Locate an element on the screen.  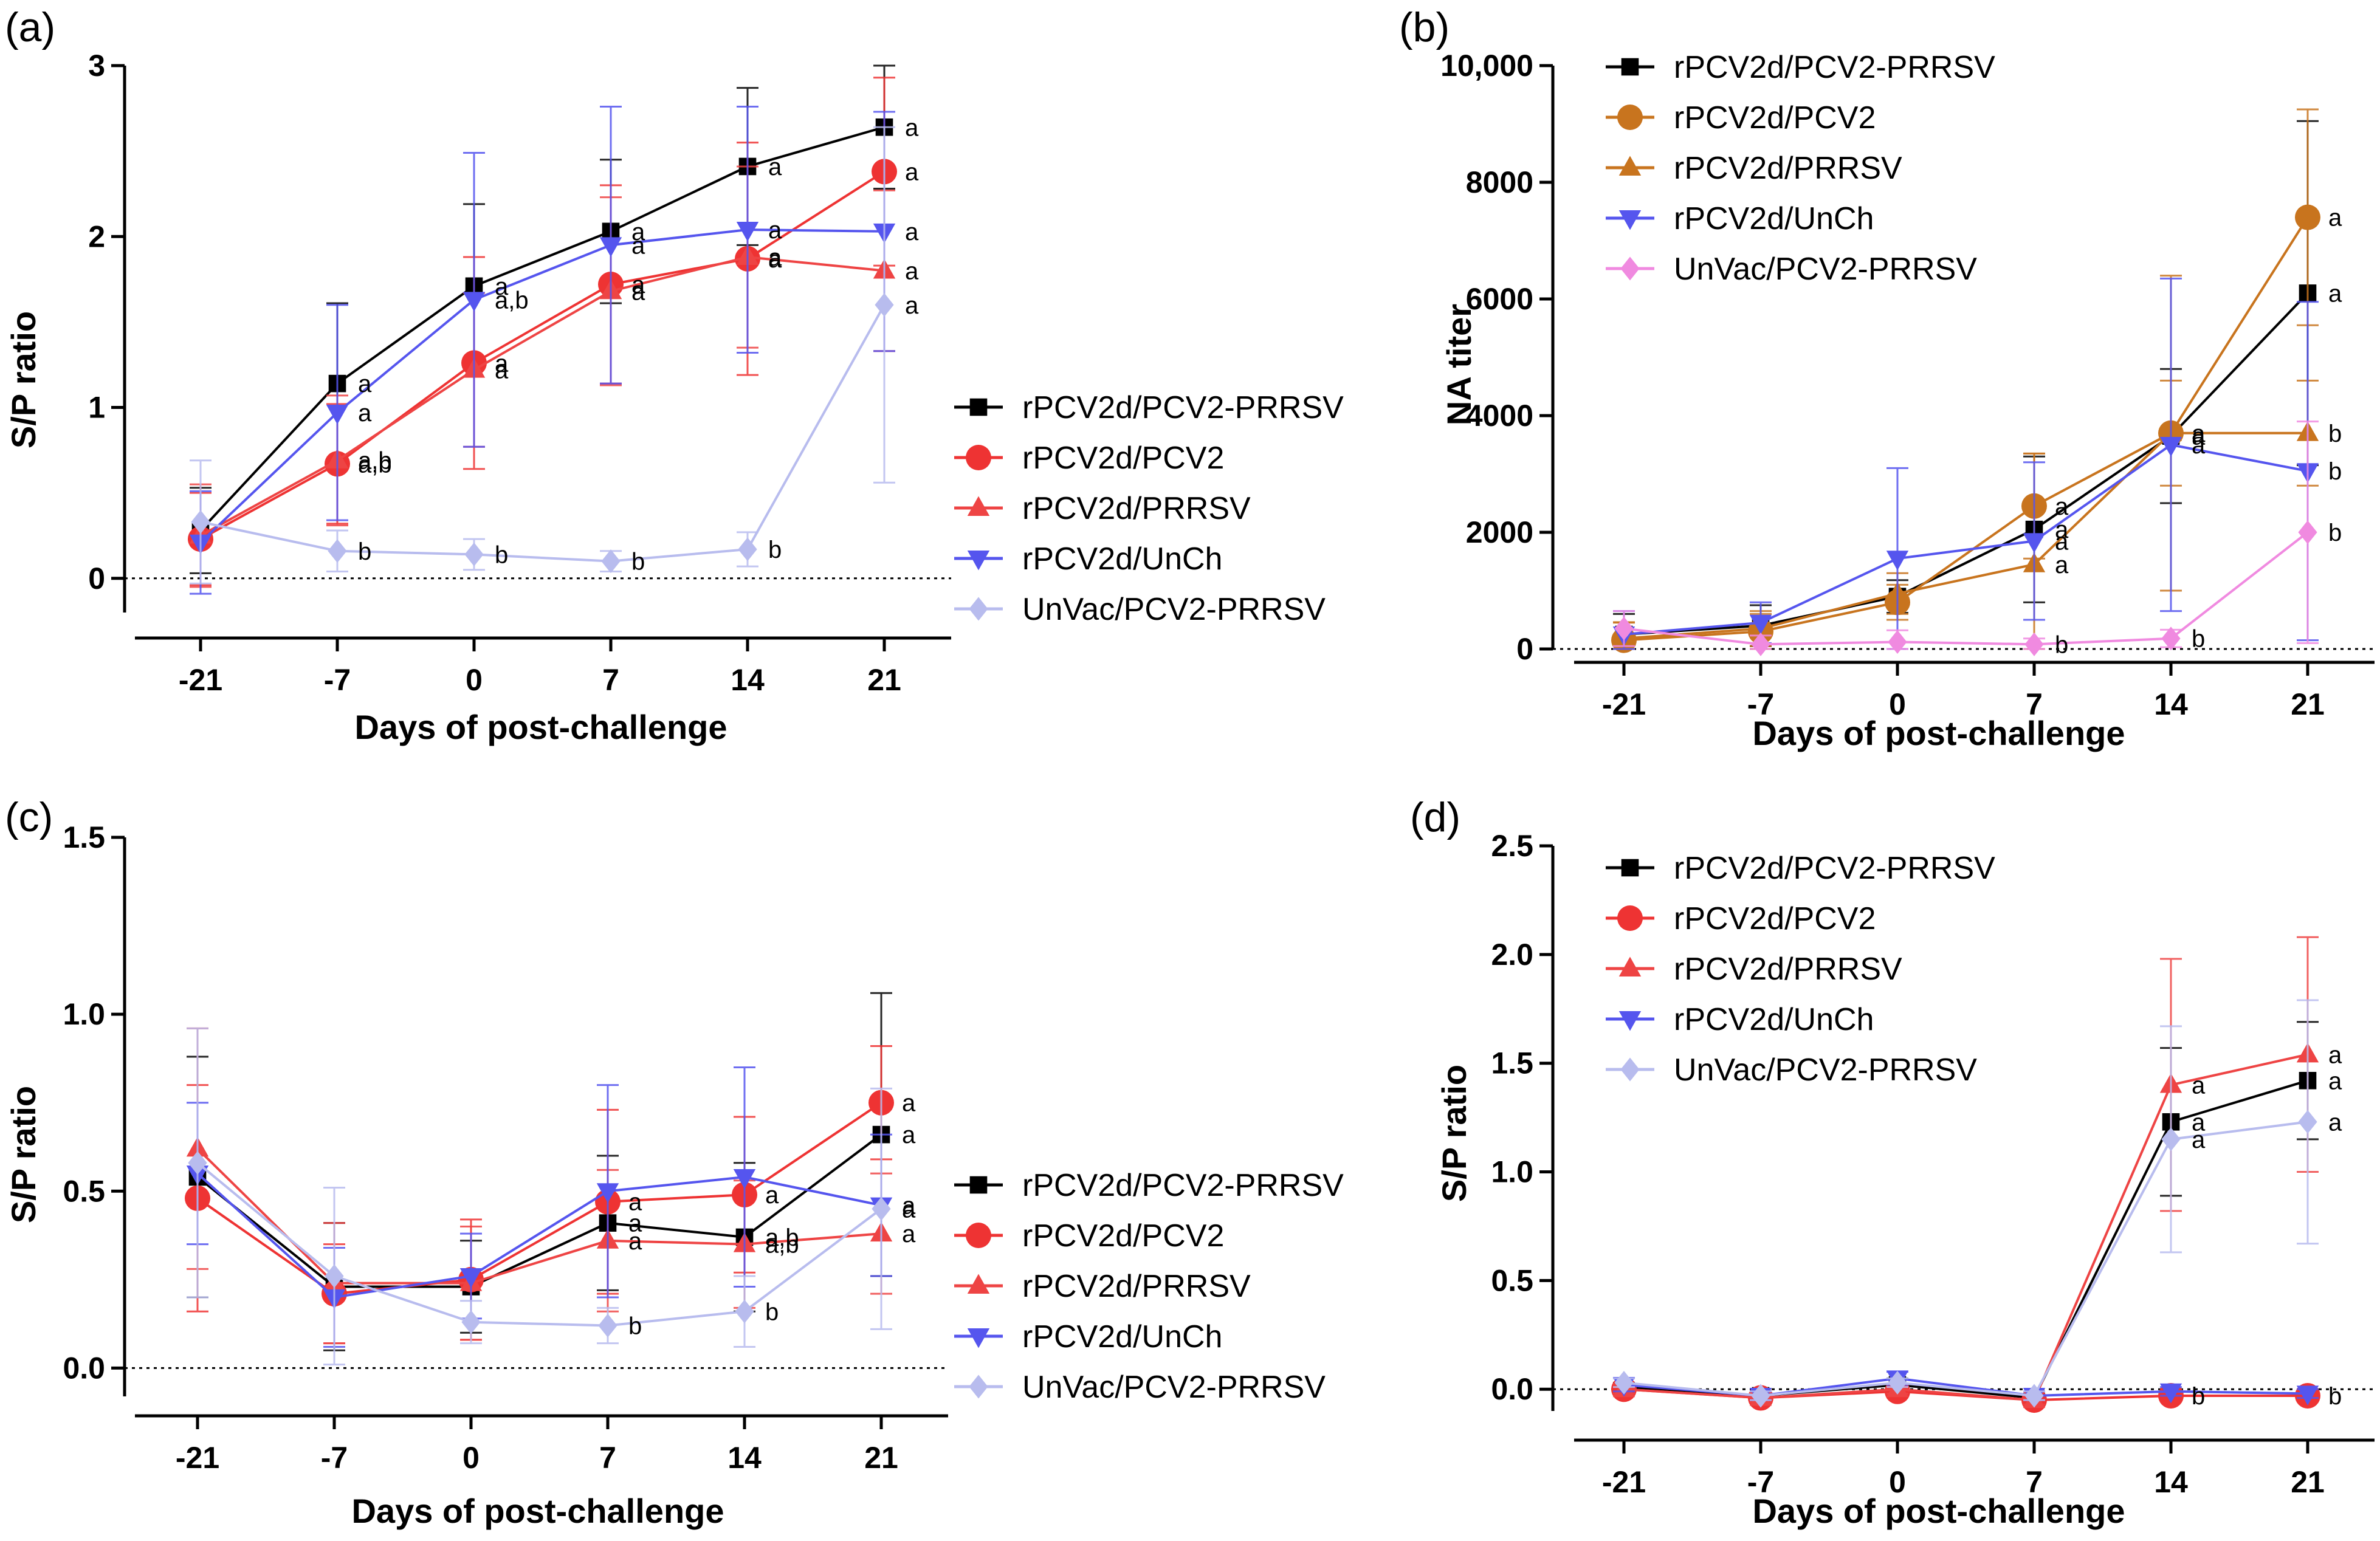
legend-label: UnVac/PCV2-PRRSV is located at coordinates (1825, 1070).